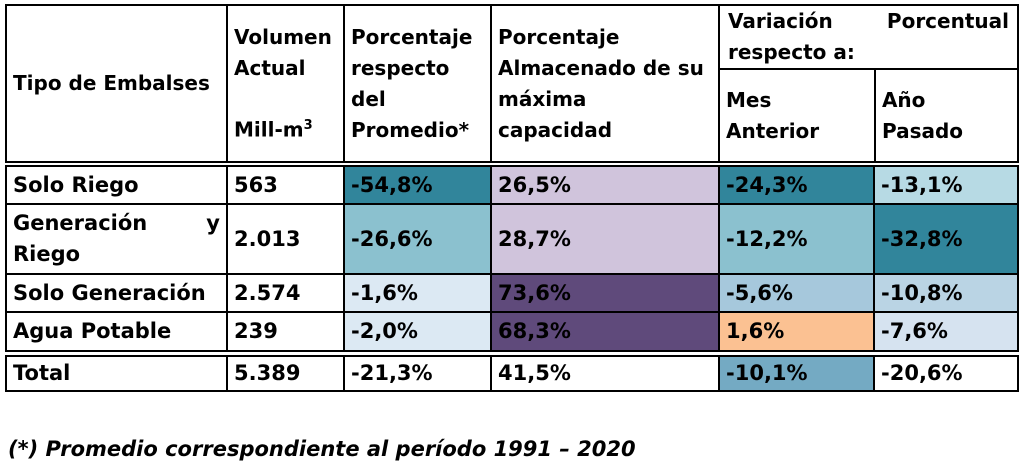  I want to click on header-variacion-porcentual: Variación Porcentual respecto a:, so click(868, 38).